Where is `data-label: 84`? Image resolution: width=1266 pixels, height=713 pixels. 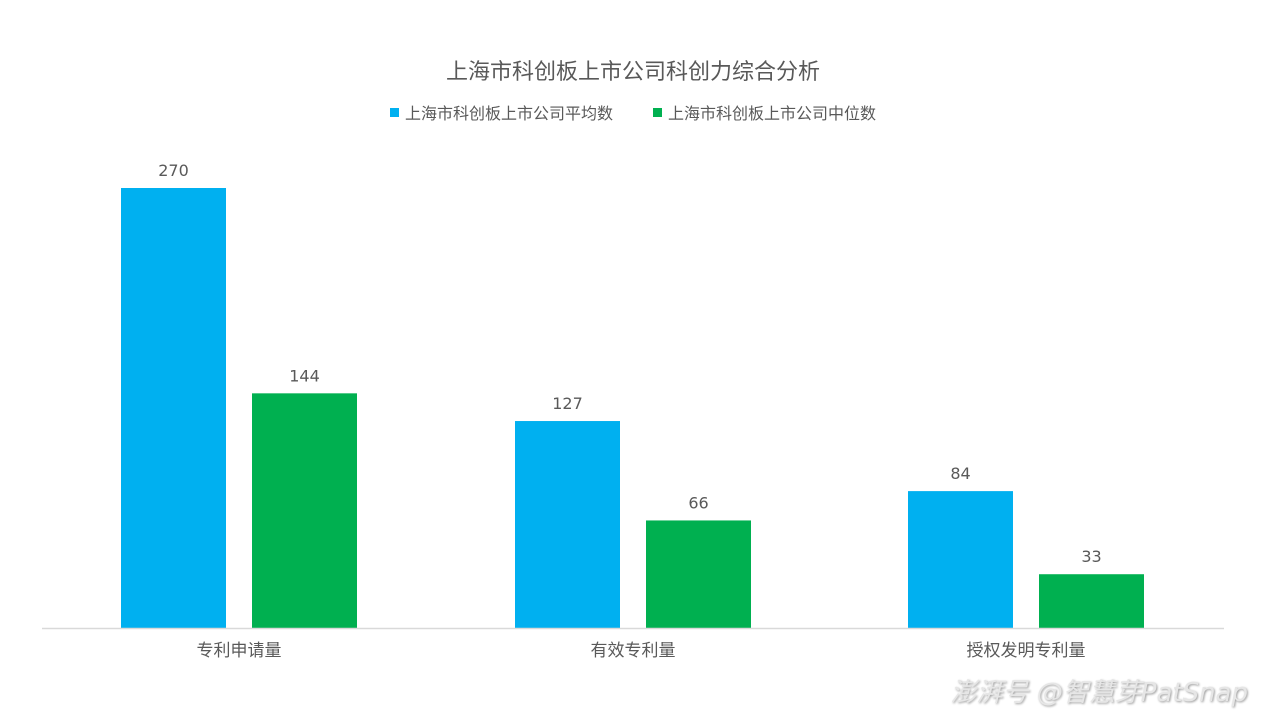
data-label: 84 is located at coordinates (960, 473).